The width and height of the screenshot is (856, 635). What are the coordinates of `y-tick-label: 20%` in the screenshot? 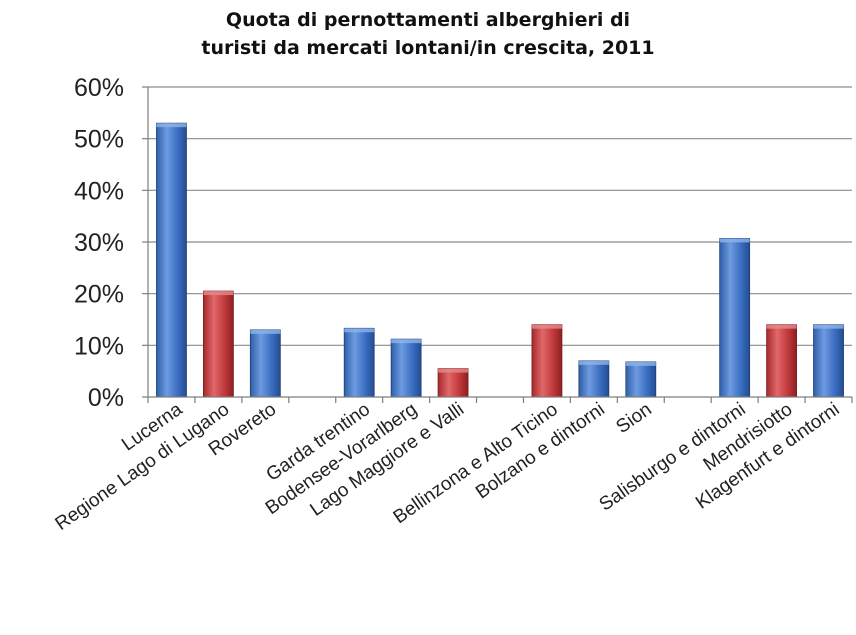 It's located at (99, 295).